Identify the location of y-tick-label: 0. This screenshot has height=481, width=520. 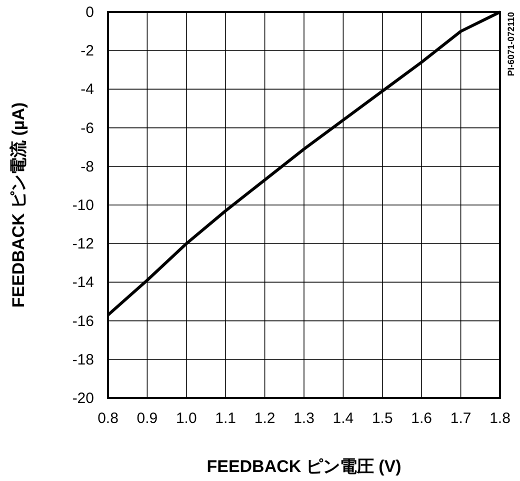
(90, 12).